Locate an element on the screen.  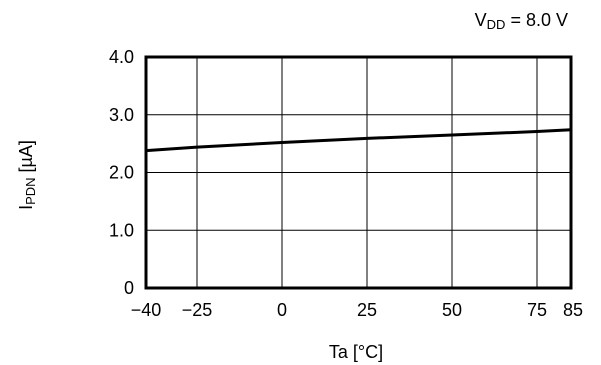
x-tick-label: −40 is located at coordinates (146, 310).